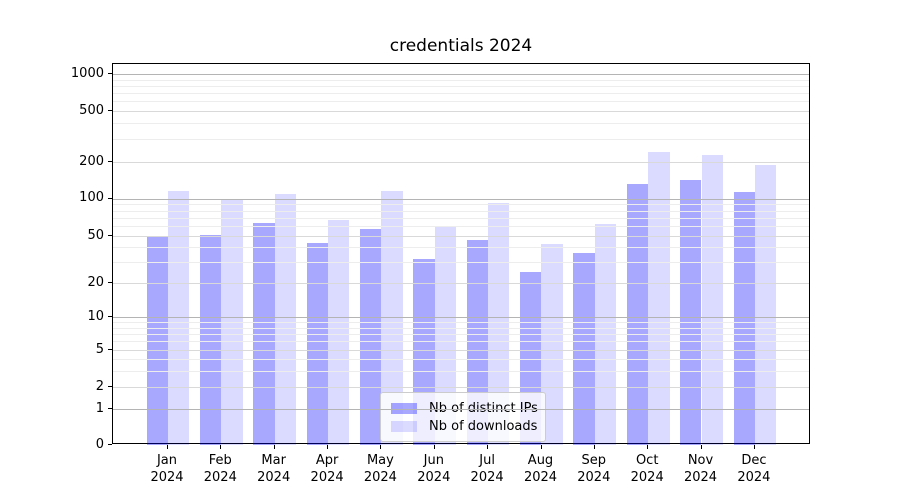 The image size is (900, 500). I want to click on y-tick-label: 2, so click(99, 386).